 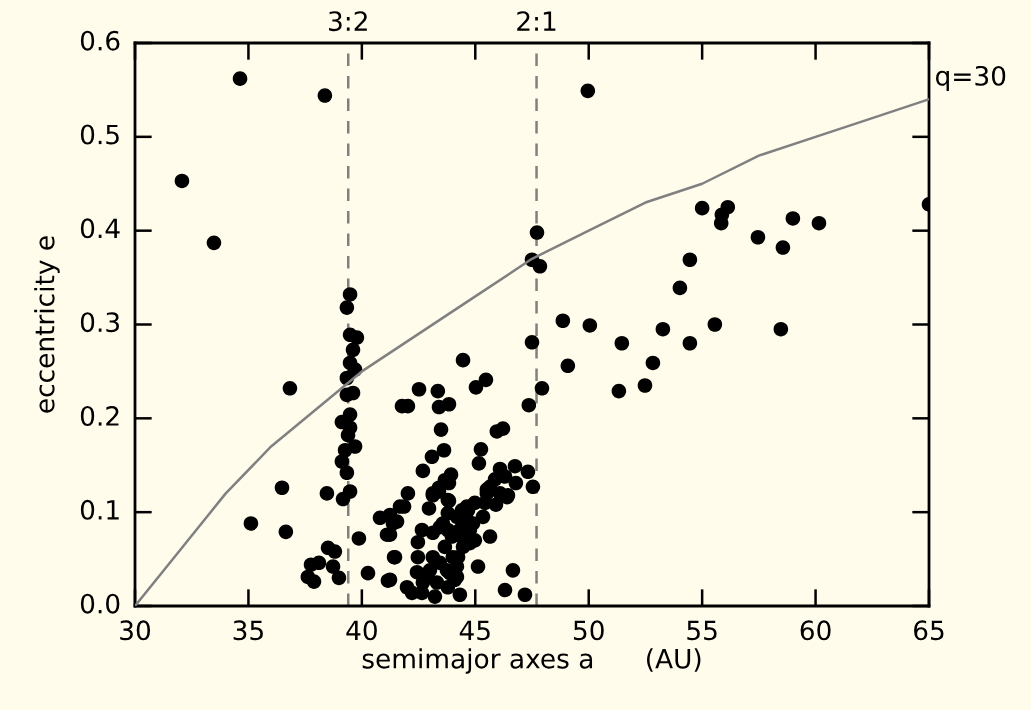 What do you see at coordinates (99, 322) in the screenshot?
I see `y-tick-label: 0.3` at bounding box center [99, 322].